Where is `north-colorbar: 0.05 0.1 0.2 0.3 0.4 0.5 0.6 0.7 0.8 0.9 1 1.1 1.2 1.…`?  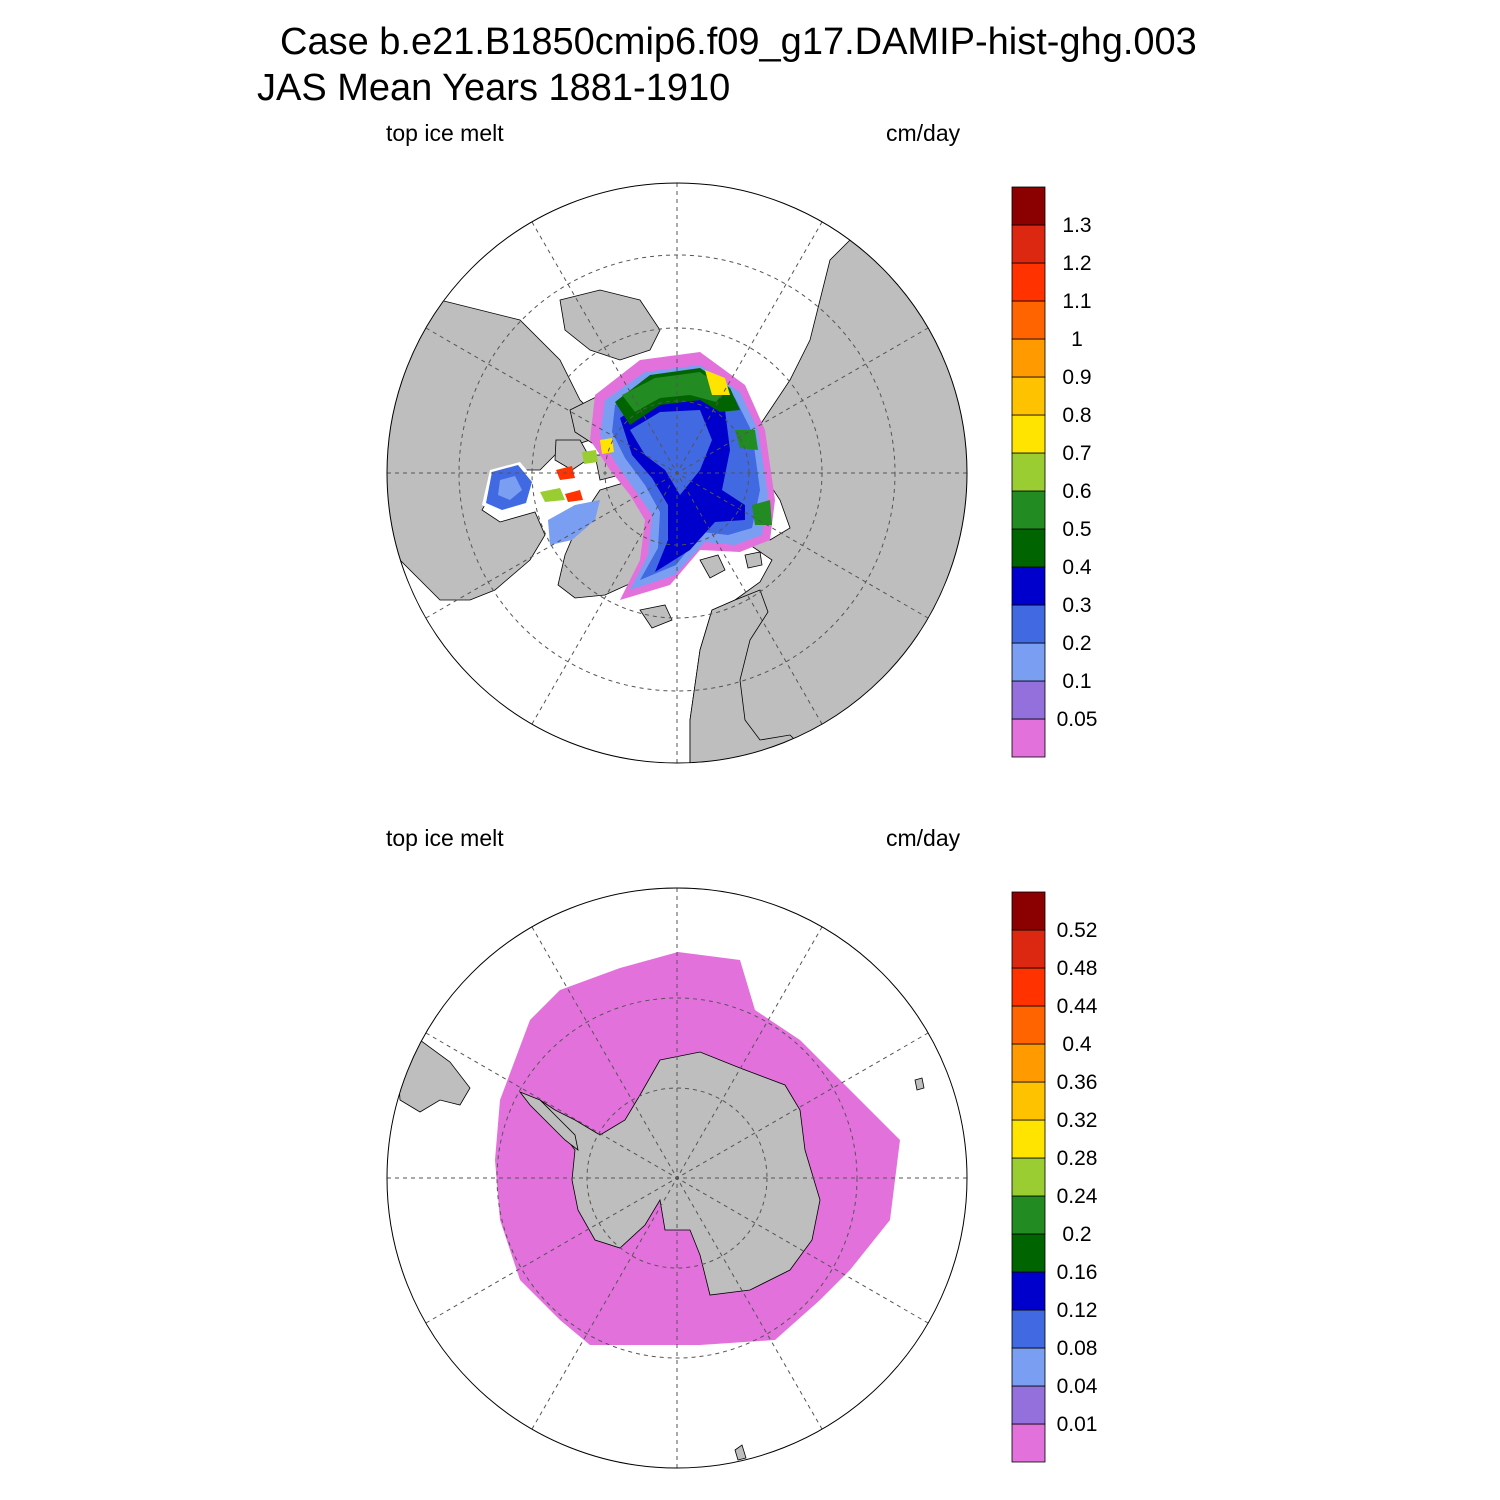 north-colorbar: 0.05 0.1 0.2 0.3 0.4 0.5 0.6 0.7 0.8 0.9 1 1.1 1.2 1.… is located at coordinates (1054, 472).